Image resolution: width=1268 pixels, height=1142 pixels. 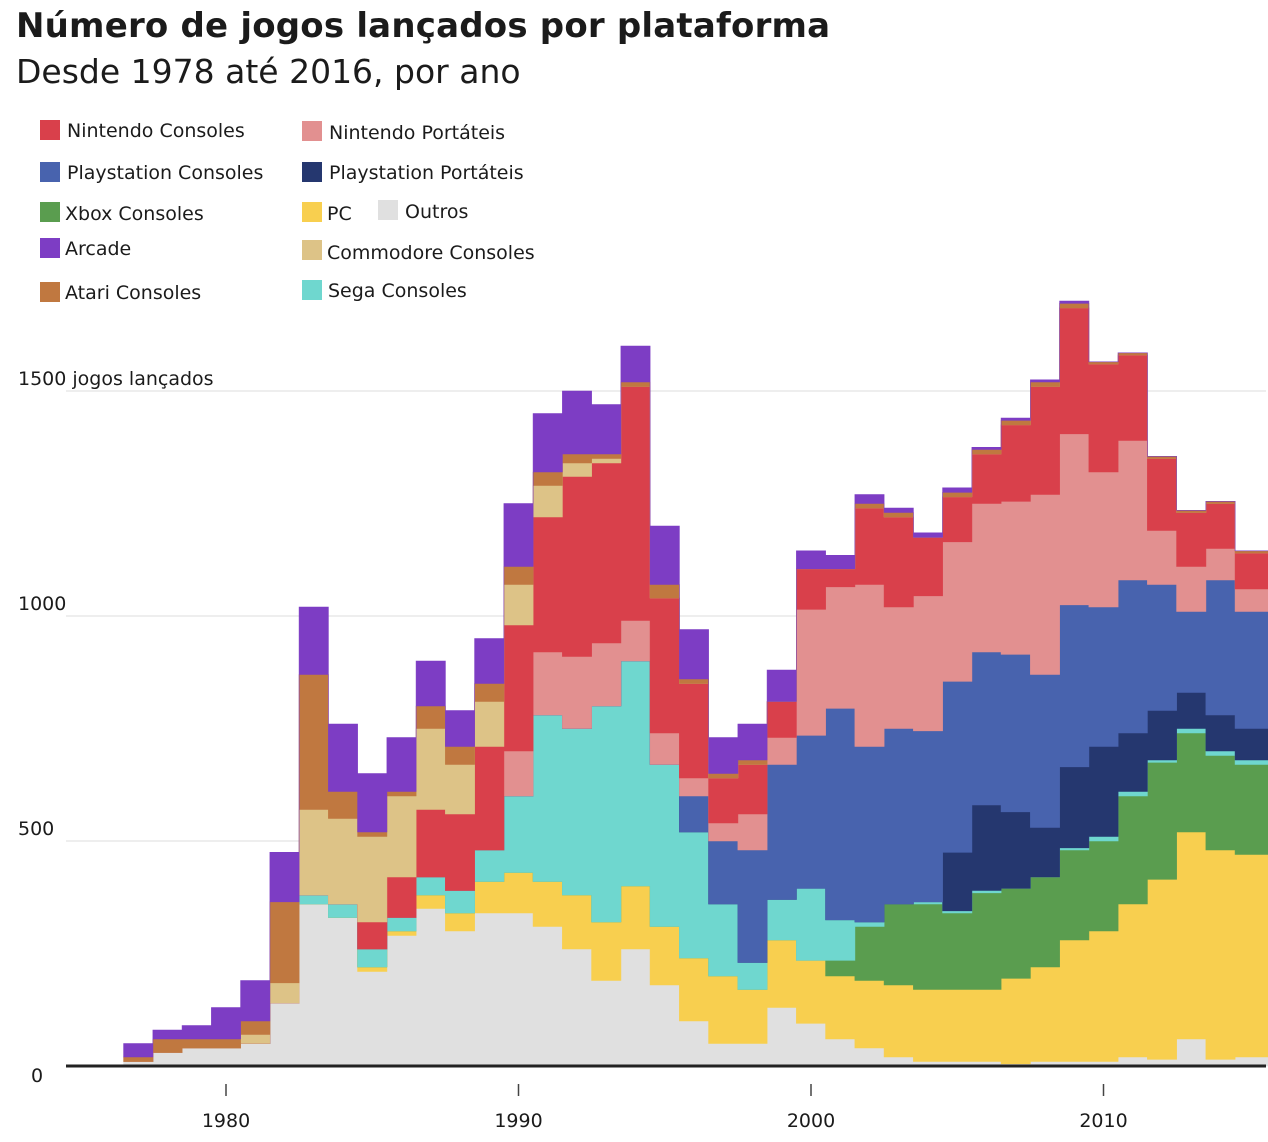 I want to click on legend-item-nintendo-consoles: Nintendo Consoles, so click(x=142, y=131).